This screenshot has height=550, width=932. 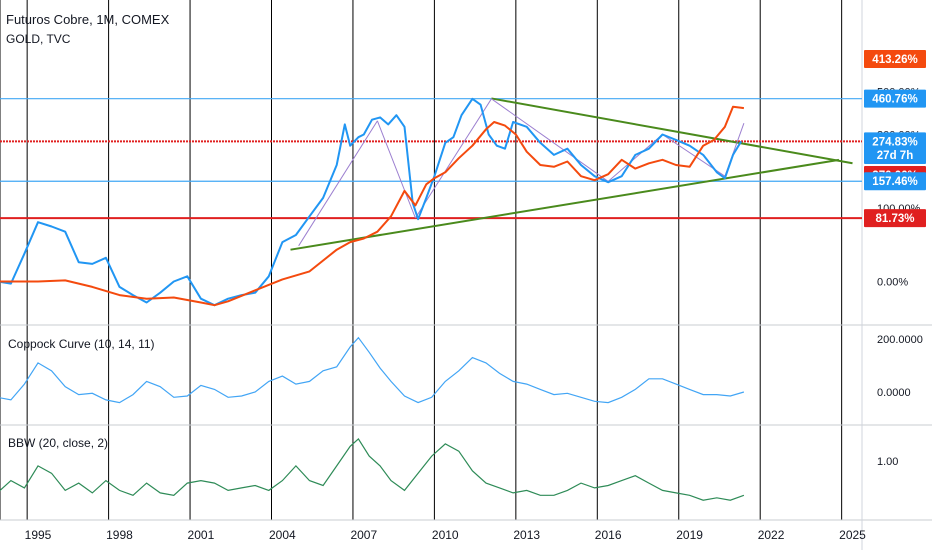 What do you see at coordinates (38, 535) in the screenshot?
I see `time-tick-label: 1995` at bounding box center [38, 535].